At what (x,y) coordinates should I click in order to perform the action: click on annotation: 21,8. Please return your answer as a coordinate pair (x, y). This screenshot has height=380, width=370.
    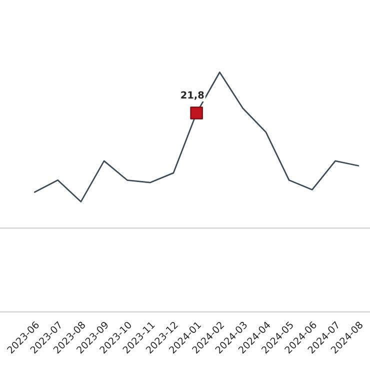
    Looking at the image, I should click on (192, 95).